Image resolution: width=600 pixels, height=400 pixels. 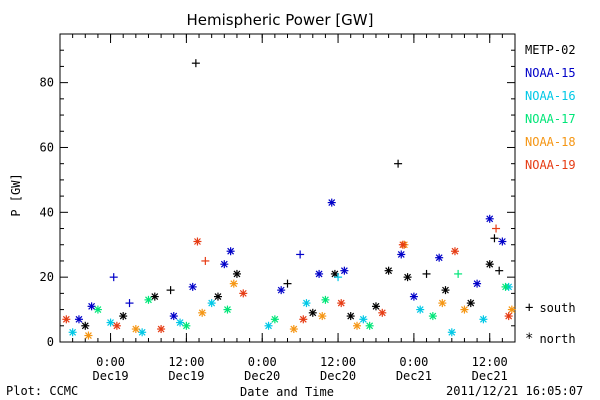 I want to click on y-axis-label: P [GW], so click(x=16, y=194).